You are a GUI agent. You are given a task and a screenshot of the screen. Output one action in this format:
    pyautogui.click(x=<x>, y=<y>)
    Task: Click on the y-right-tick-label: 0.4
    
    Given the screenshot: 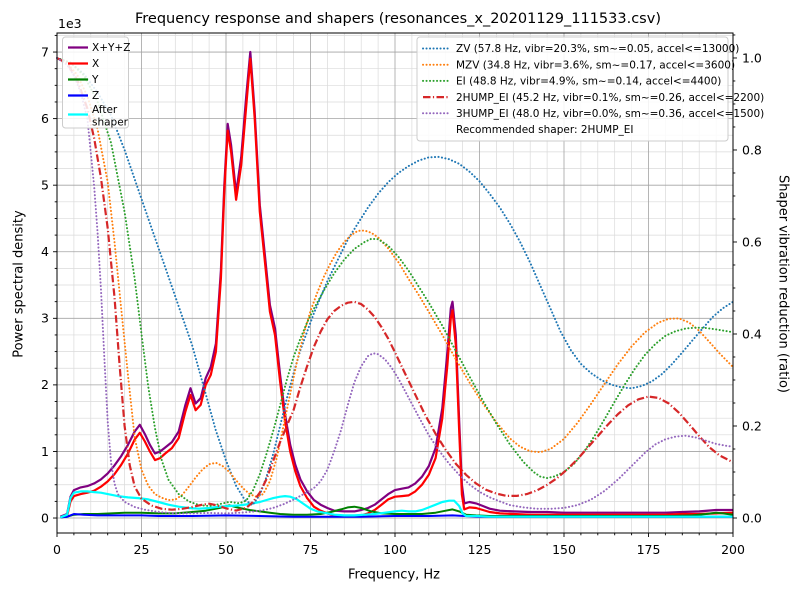 What is the action you would take?
    pyautogui.click(x=752, y=333)
    